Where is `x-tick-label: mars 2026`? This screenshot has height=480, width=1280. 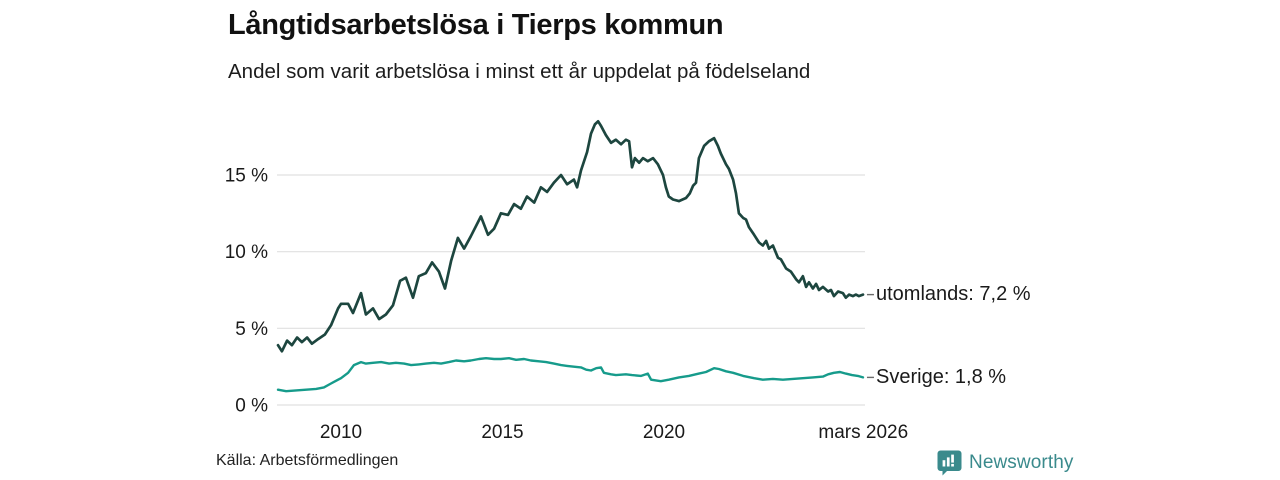 x-tick-label: mars 2026 is located at coordinates (863, 432).